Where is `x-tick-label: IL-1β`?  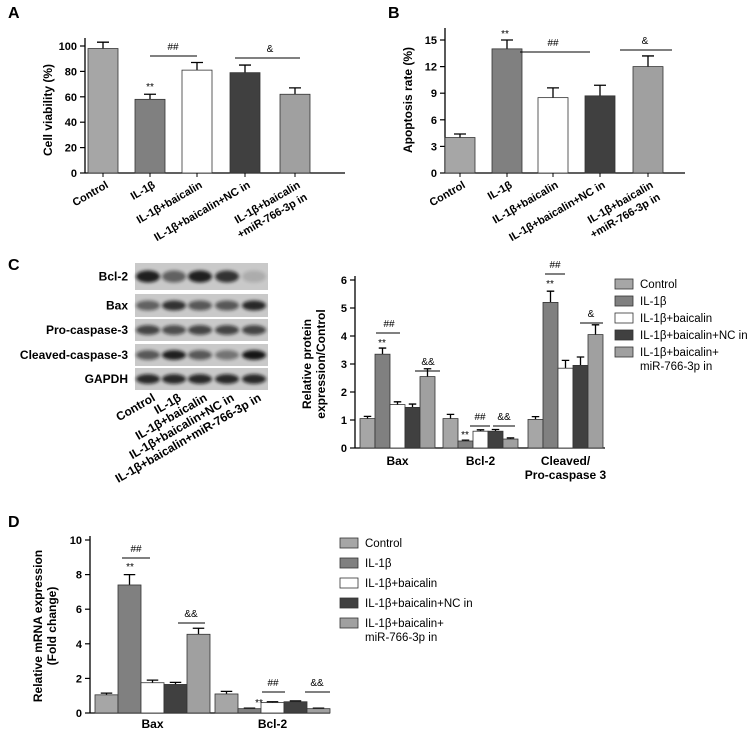
x-tick-label: IL-1β is located at coordinates (500, 191).